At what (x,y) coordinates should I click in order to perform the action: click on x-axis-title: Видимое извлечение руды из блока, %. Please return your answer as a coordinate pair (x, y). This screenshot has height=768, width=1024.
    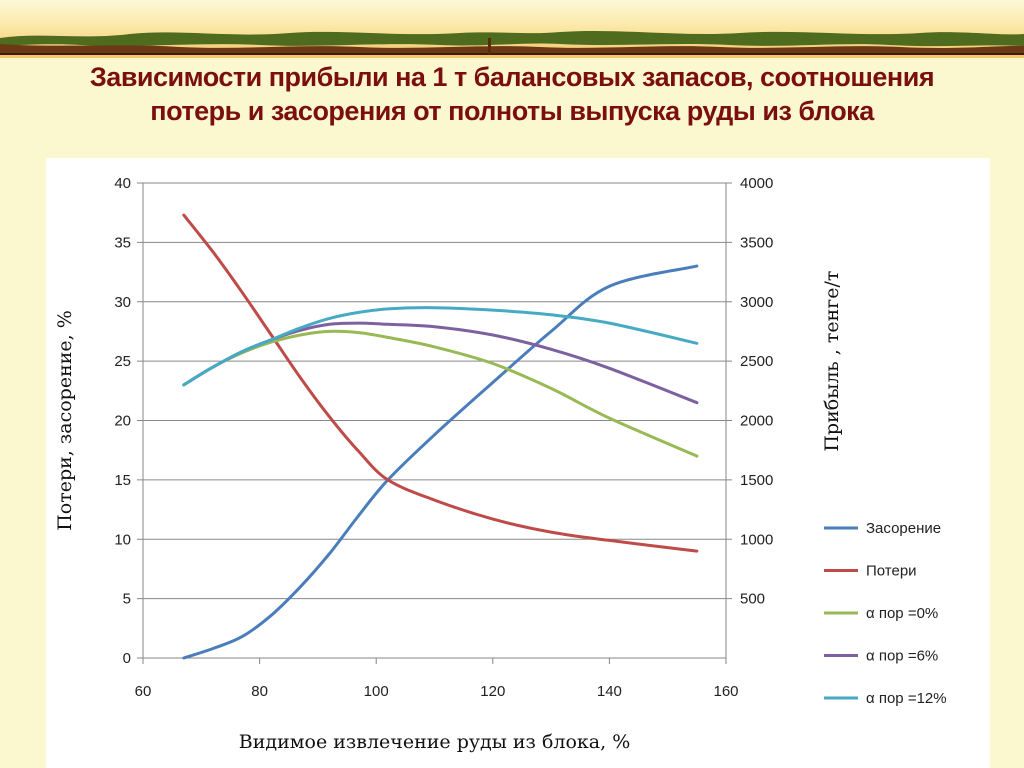
    Looking at the image, I should click on (435, 742).